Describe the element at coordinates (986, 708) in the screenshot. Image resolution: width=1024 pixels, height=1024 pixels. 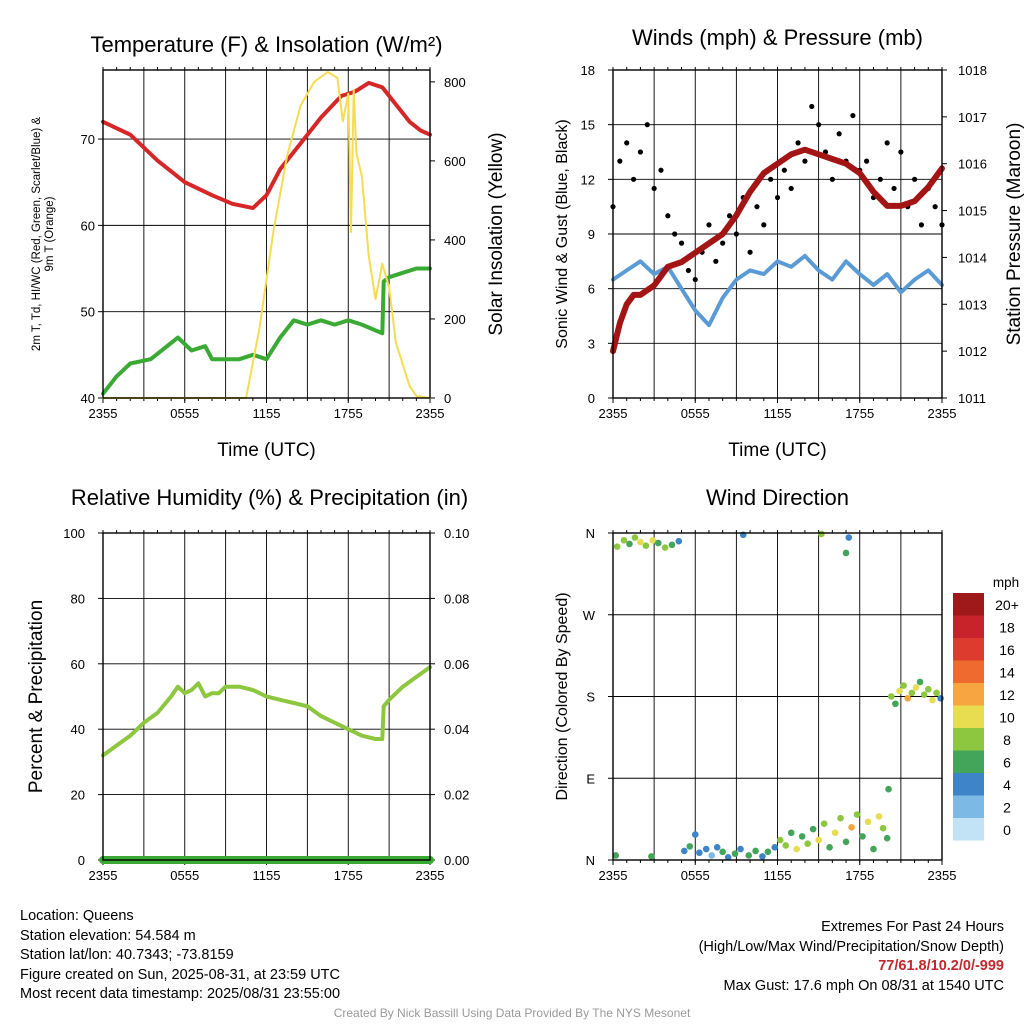
I see `speed-legend: mph 20+ 18 16 14 12 10 8 6 4 2 0` at that location.